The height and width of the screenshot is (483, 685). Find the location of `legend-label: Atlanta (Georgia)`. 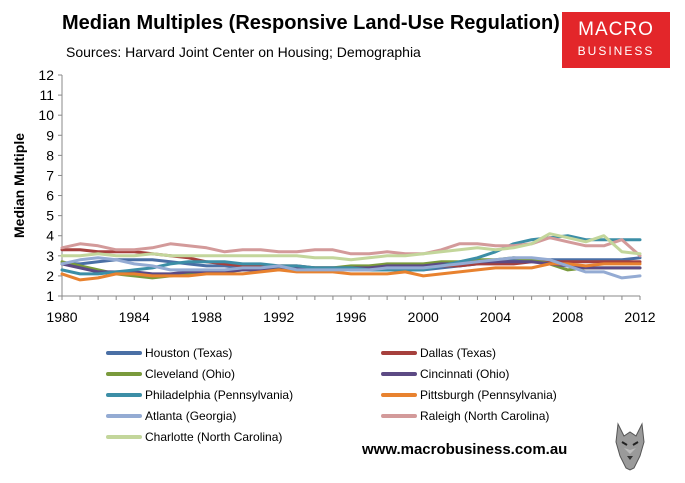

legend-label: Atlanta (Georgia) is located at coordinates (191, 416).